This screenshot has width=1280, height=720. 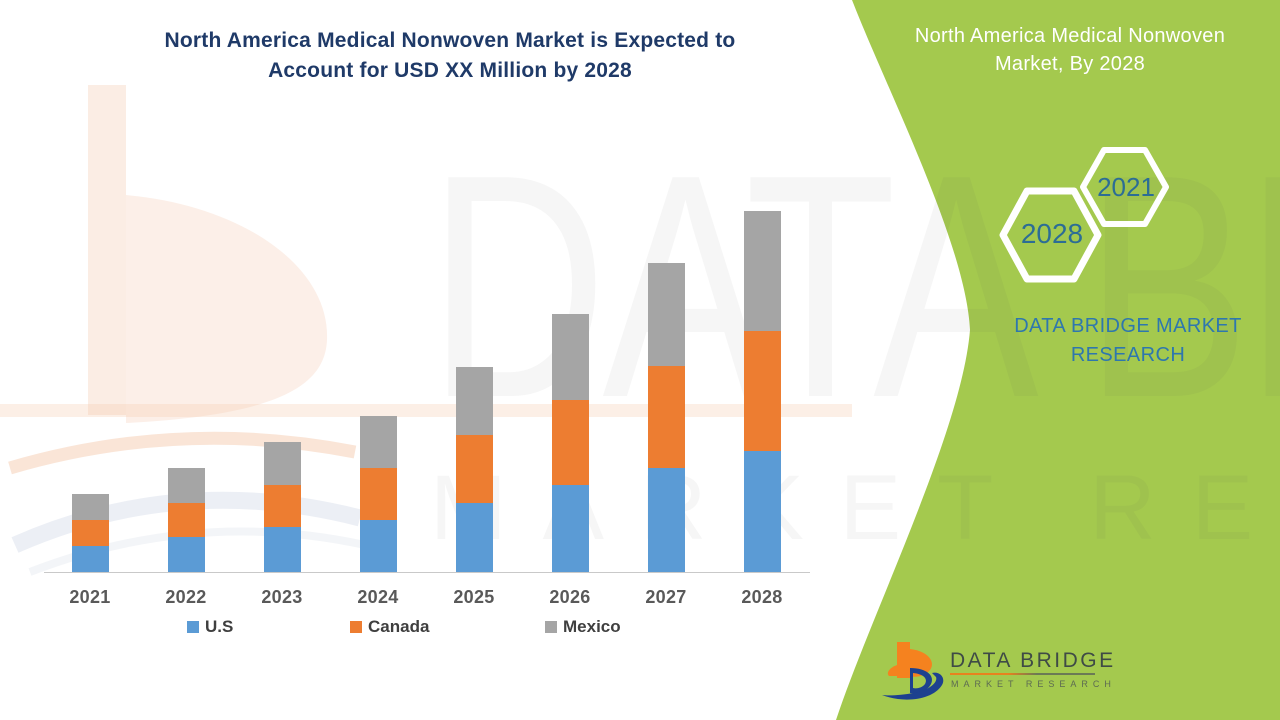 I want to click on logo-subtitle: MARKET RESEARCH, so click(x=1033, y=684).